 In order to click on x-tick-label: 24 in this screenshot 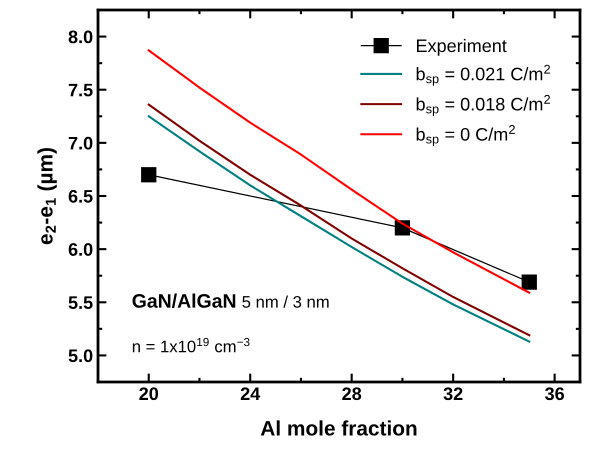, I will do `click(250, 393)`.